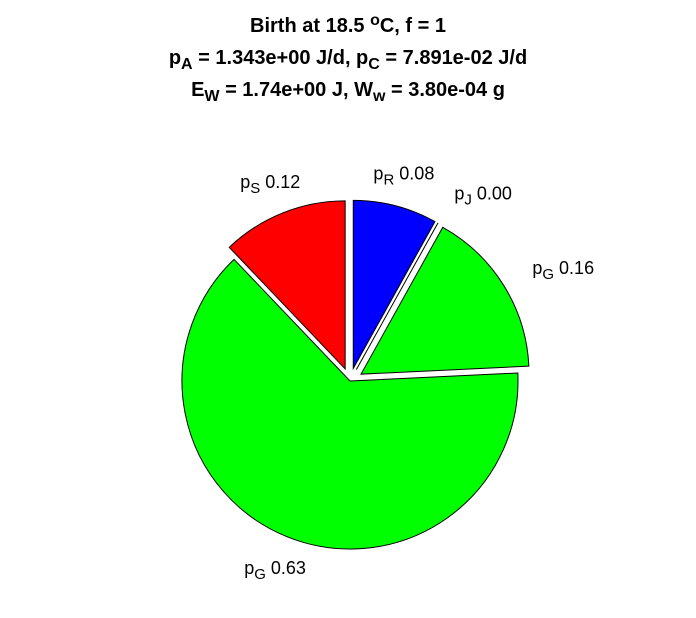 The width and height of the screenshot is (696, 618). I want to click on title-sub: C, so click(374, 64).